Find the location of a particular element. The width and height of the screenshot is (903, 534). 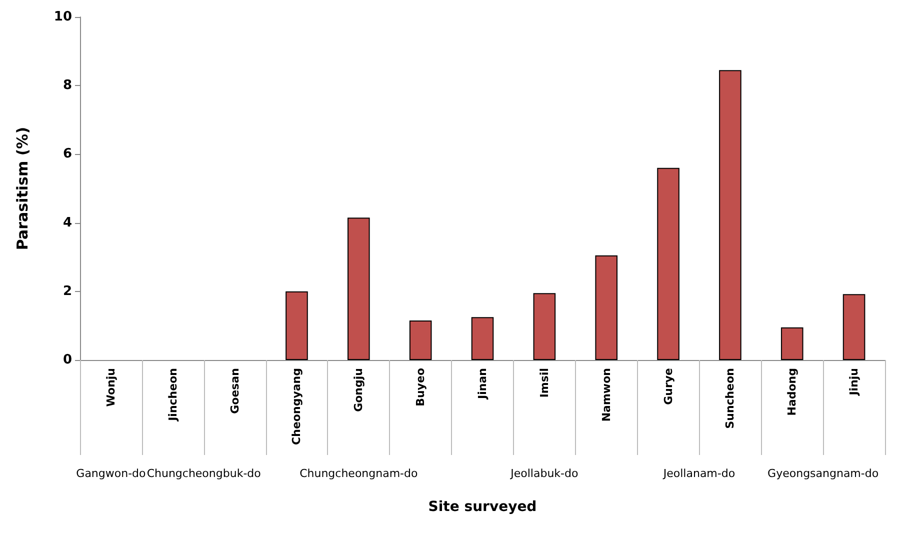

x-axis-title: Site surveyed is located at coordinates (482, 507).